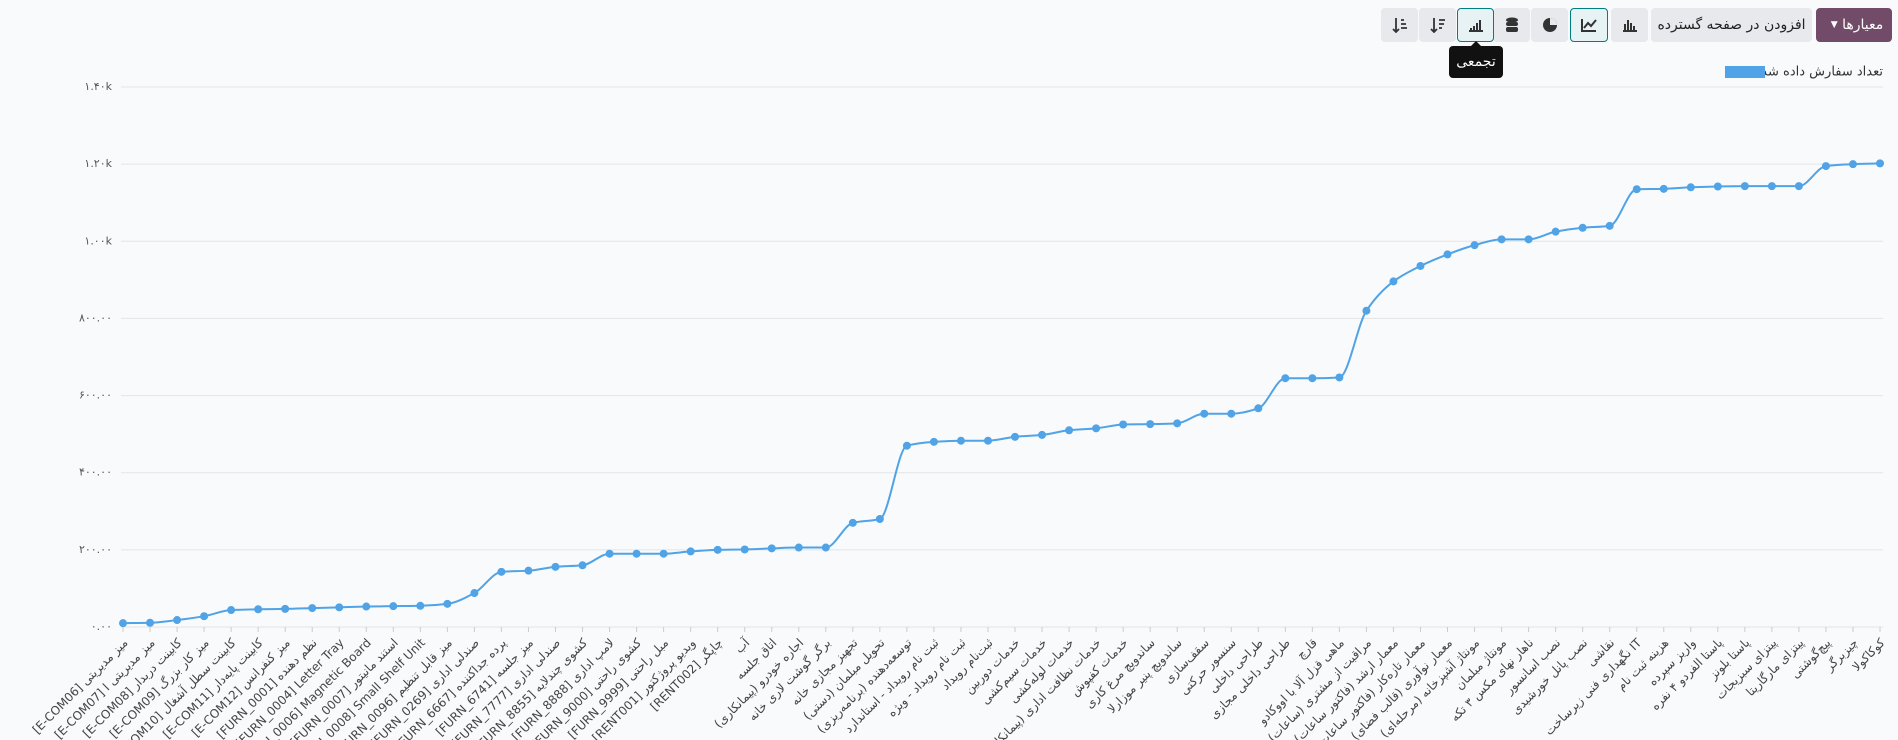 The width and height of the screenshot is (1898, 740). What do you see at coordinates (741, 645) in the screenshot?
I see `x-tick-label: آب` at bounding box center [741, 645].